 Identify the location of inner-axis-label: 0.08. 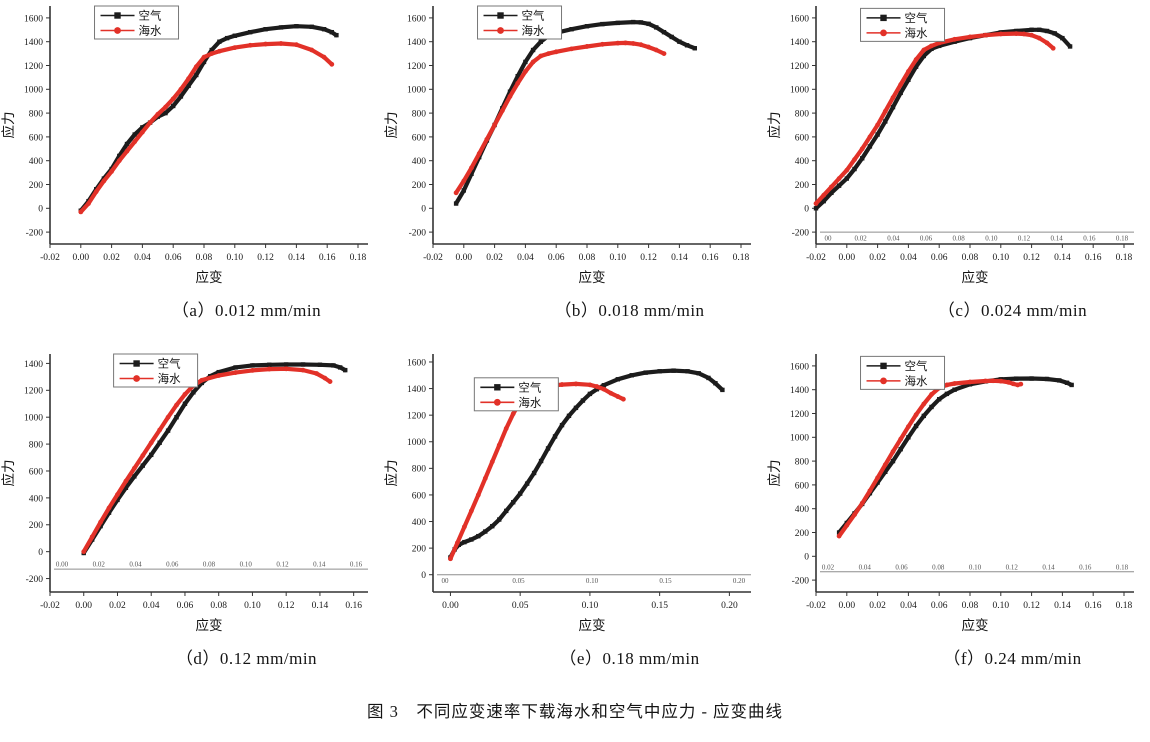
(938, 567).